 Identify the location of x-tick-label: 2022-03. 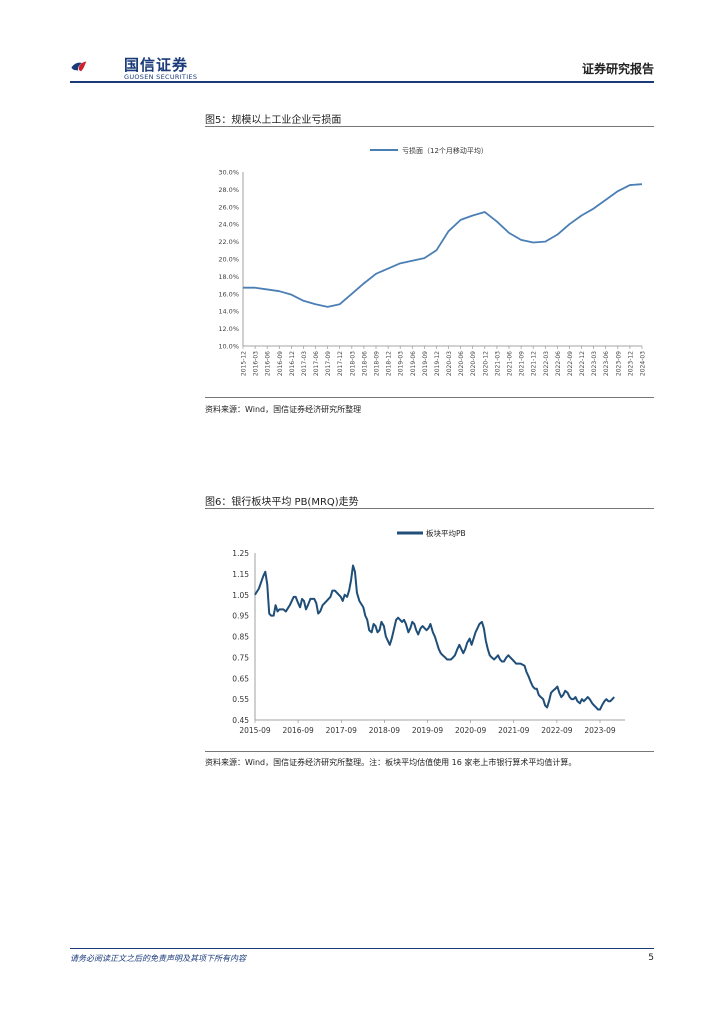
(546, 363).